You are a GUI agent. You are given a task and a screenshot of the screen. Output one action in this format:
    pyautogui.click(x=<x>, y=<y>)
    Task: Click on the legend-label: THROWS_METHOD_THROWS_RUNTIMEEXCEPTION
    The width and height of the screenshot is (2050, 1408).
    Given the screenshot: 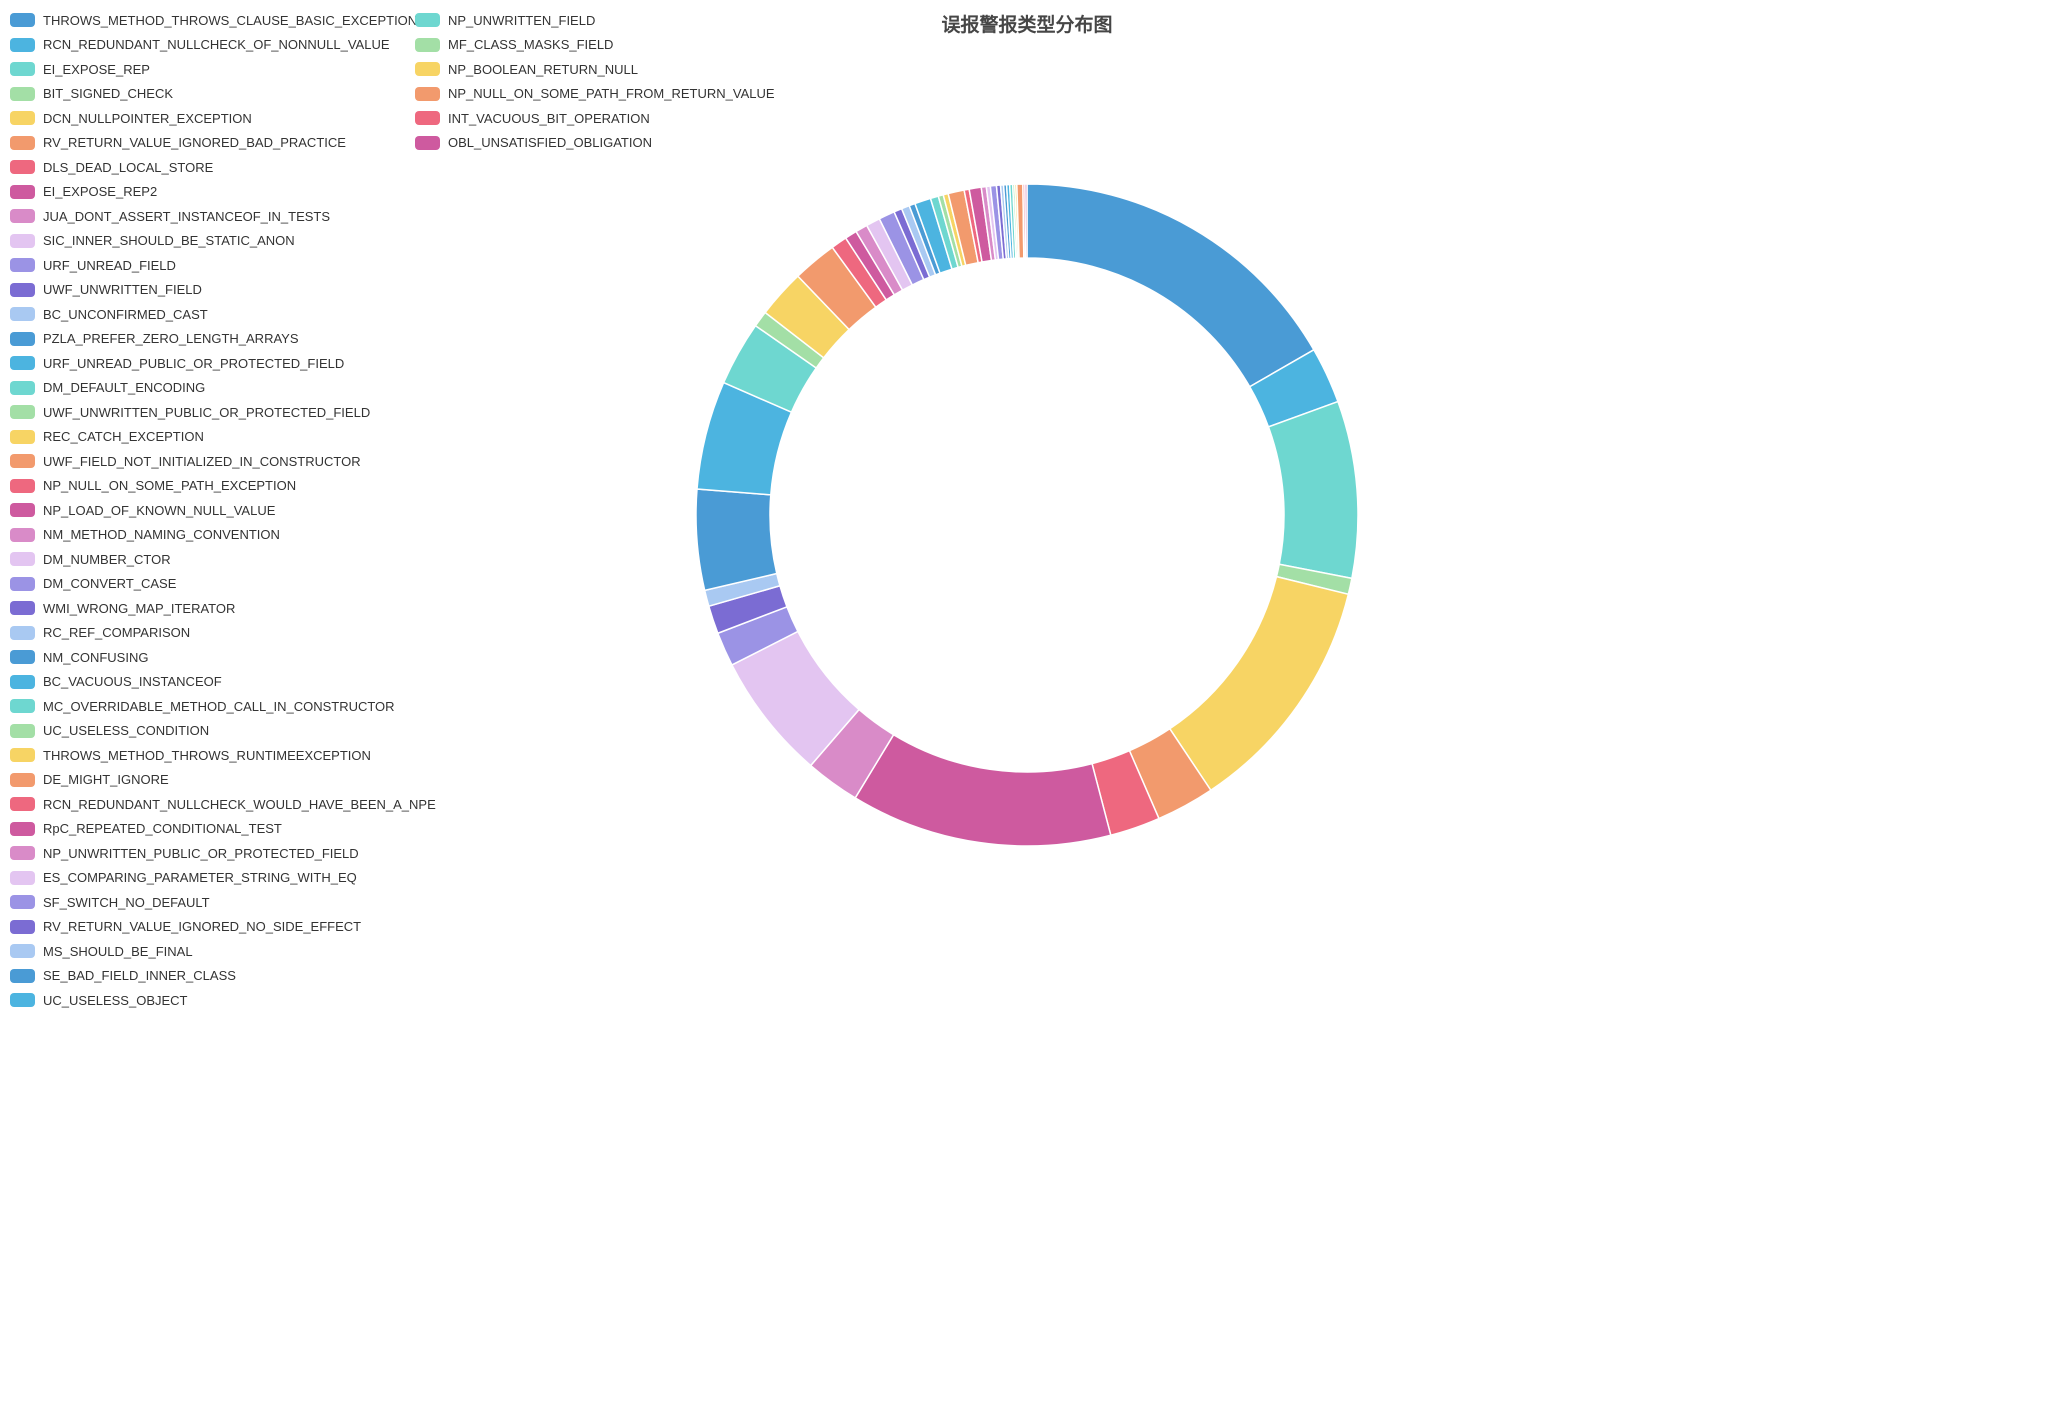 What is the action you would take?
    pyautogui.click(x=207, y=755)
    